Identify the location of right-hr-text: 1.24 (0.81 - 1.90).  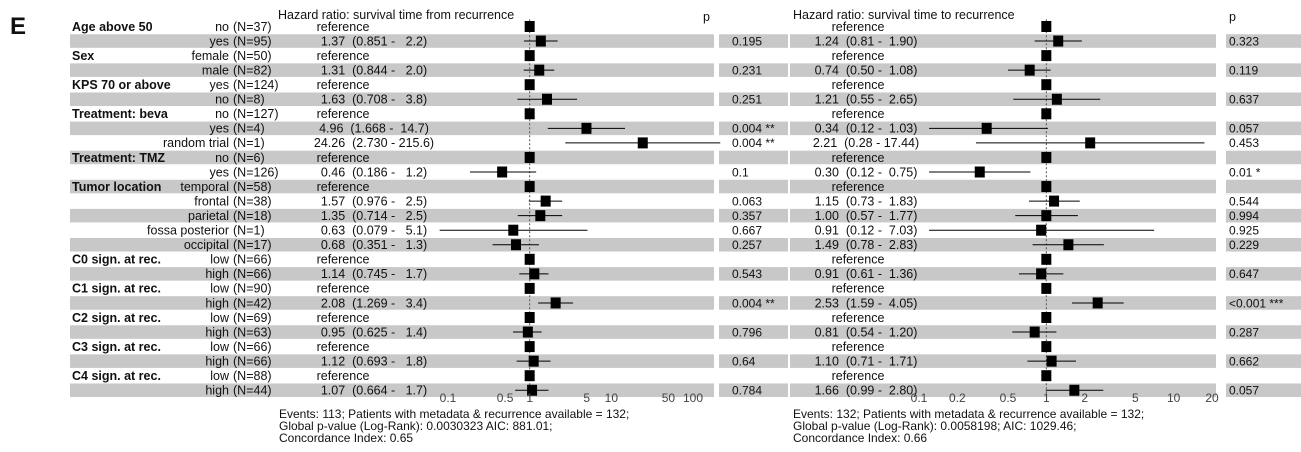
(866, 41).